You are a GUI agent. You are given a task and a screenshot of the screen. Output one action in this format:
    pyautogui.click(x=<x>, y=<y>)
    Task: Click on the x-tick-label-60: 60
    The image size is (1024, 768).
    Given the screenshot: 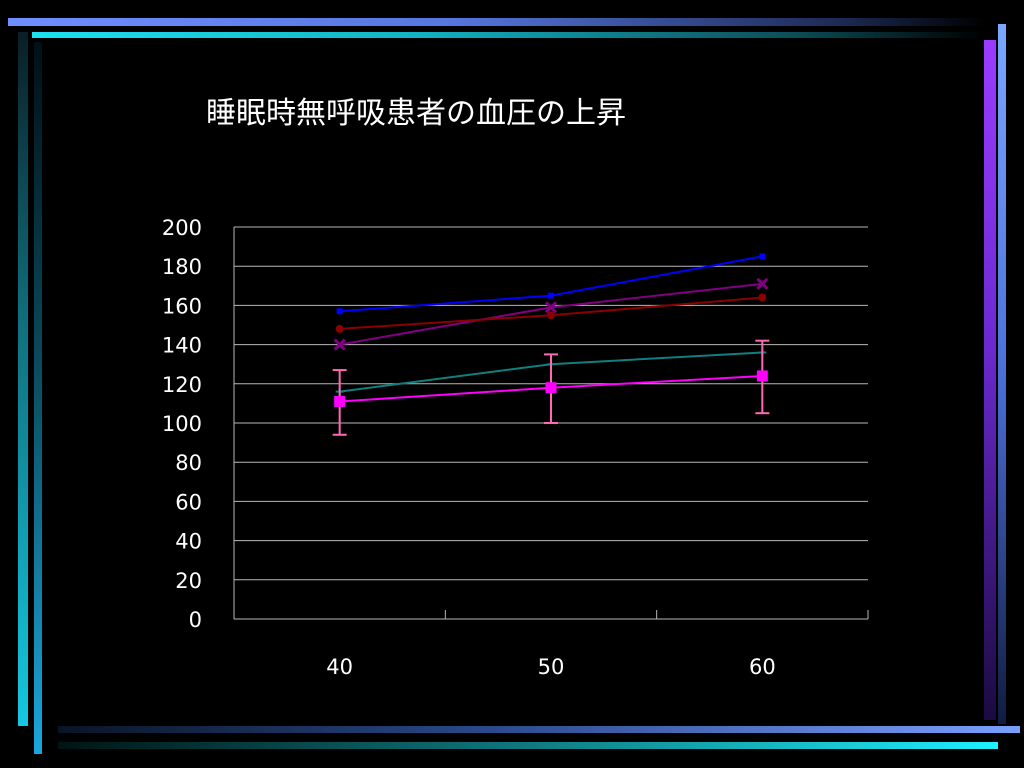 What is the action you would take?
    pyautogui.click(x=762, y=667)
    